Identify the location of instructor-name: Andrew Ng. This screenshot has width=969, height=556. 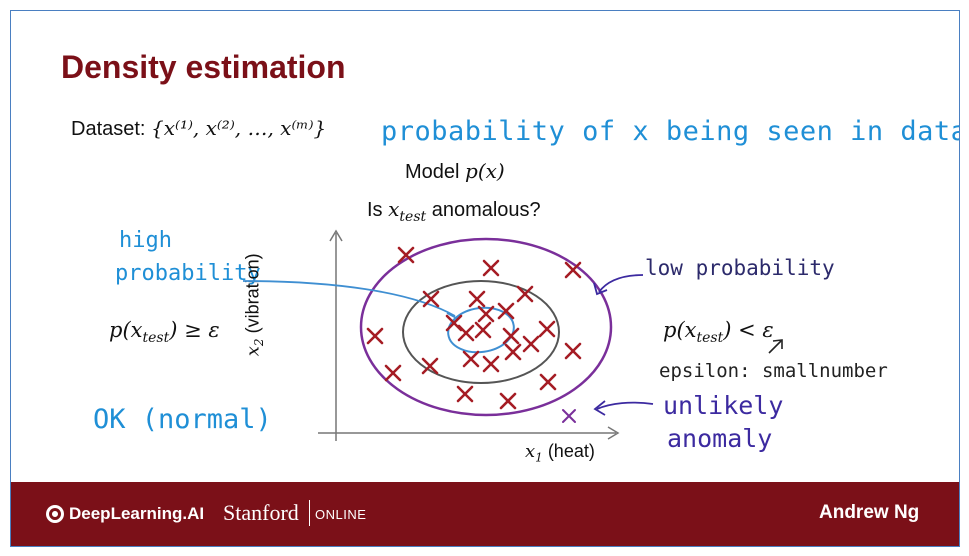
(869, 512).